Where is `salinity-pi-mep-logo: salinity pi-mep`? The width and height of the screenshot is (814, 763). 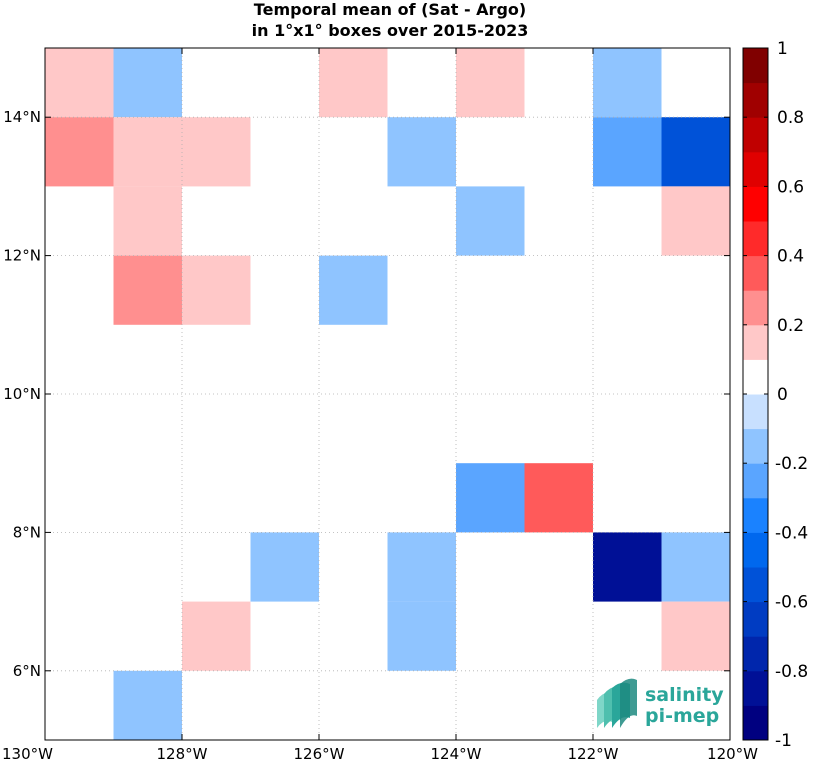
salinity-pi-mep-logo: salinity pi-mep is located at coordinates (660, 703).